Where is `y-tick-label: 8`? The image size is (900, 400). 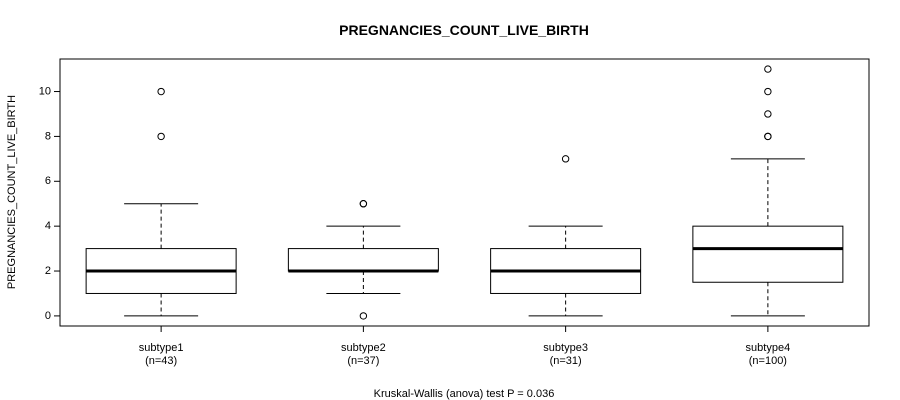 y-tick-label: 8 is located at coordinates (48, 136).